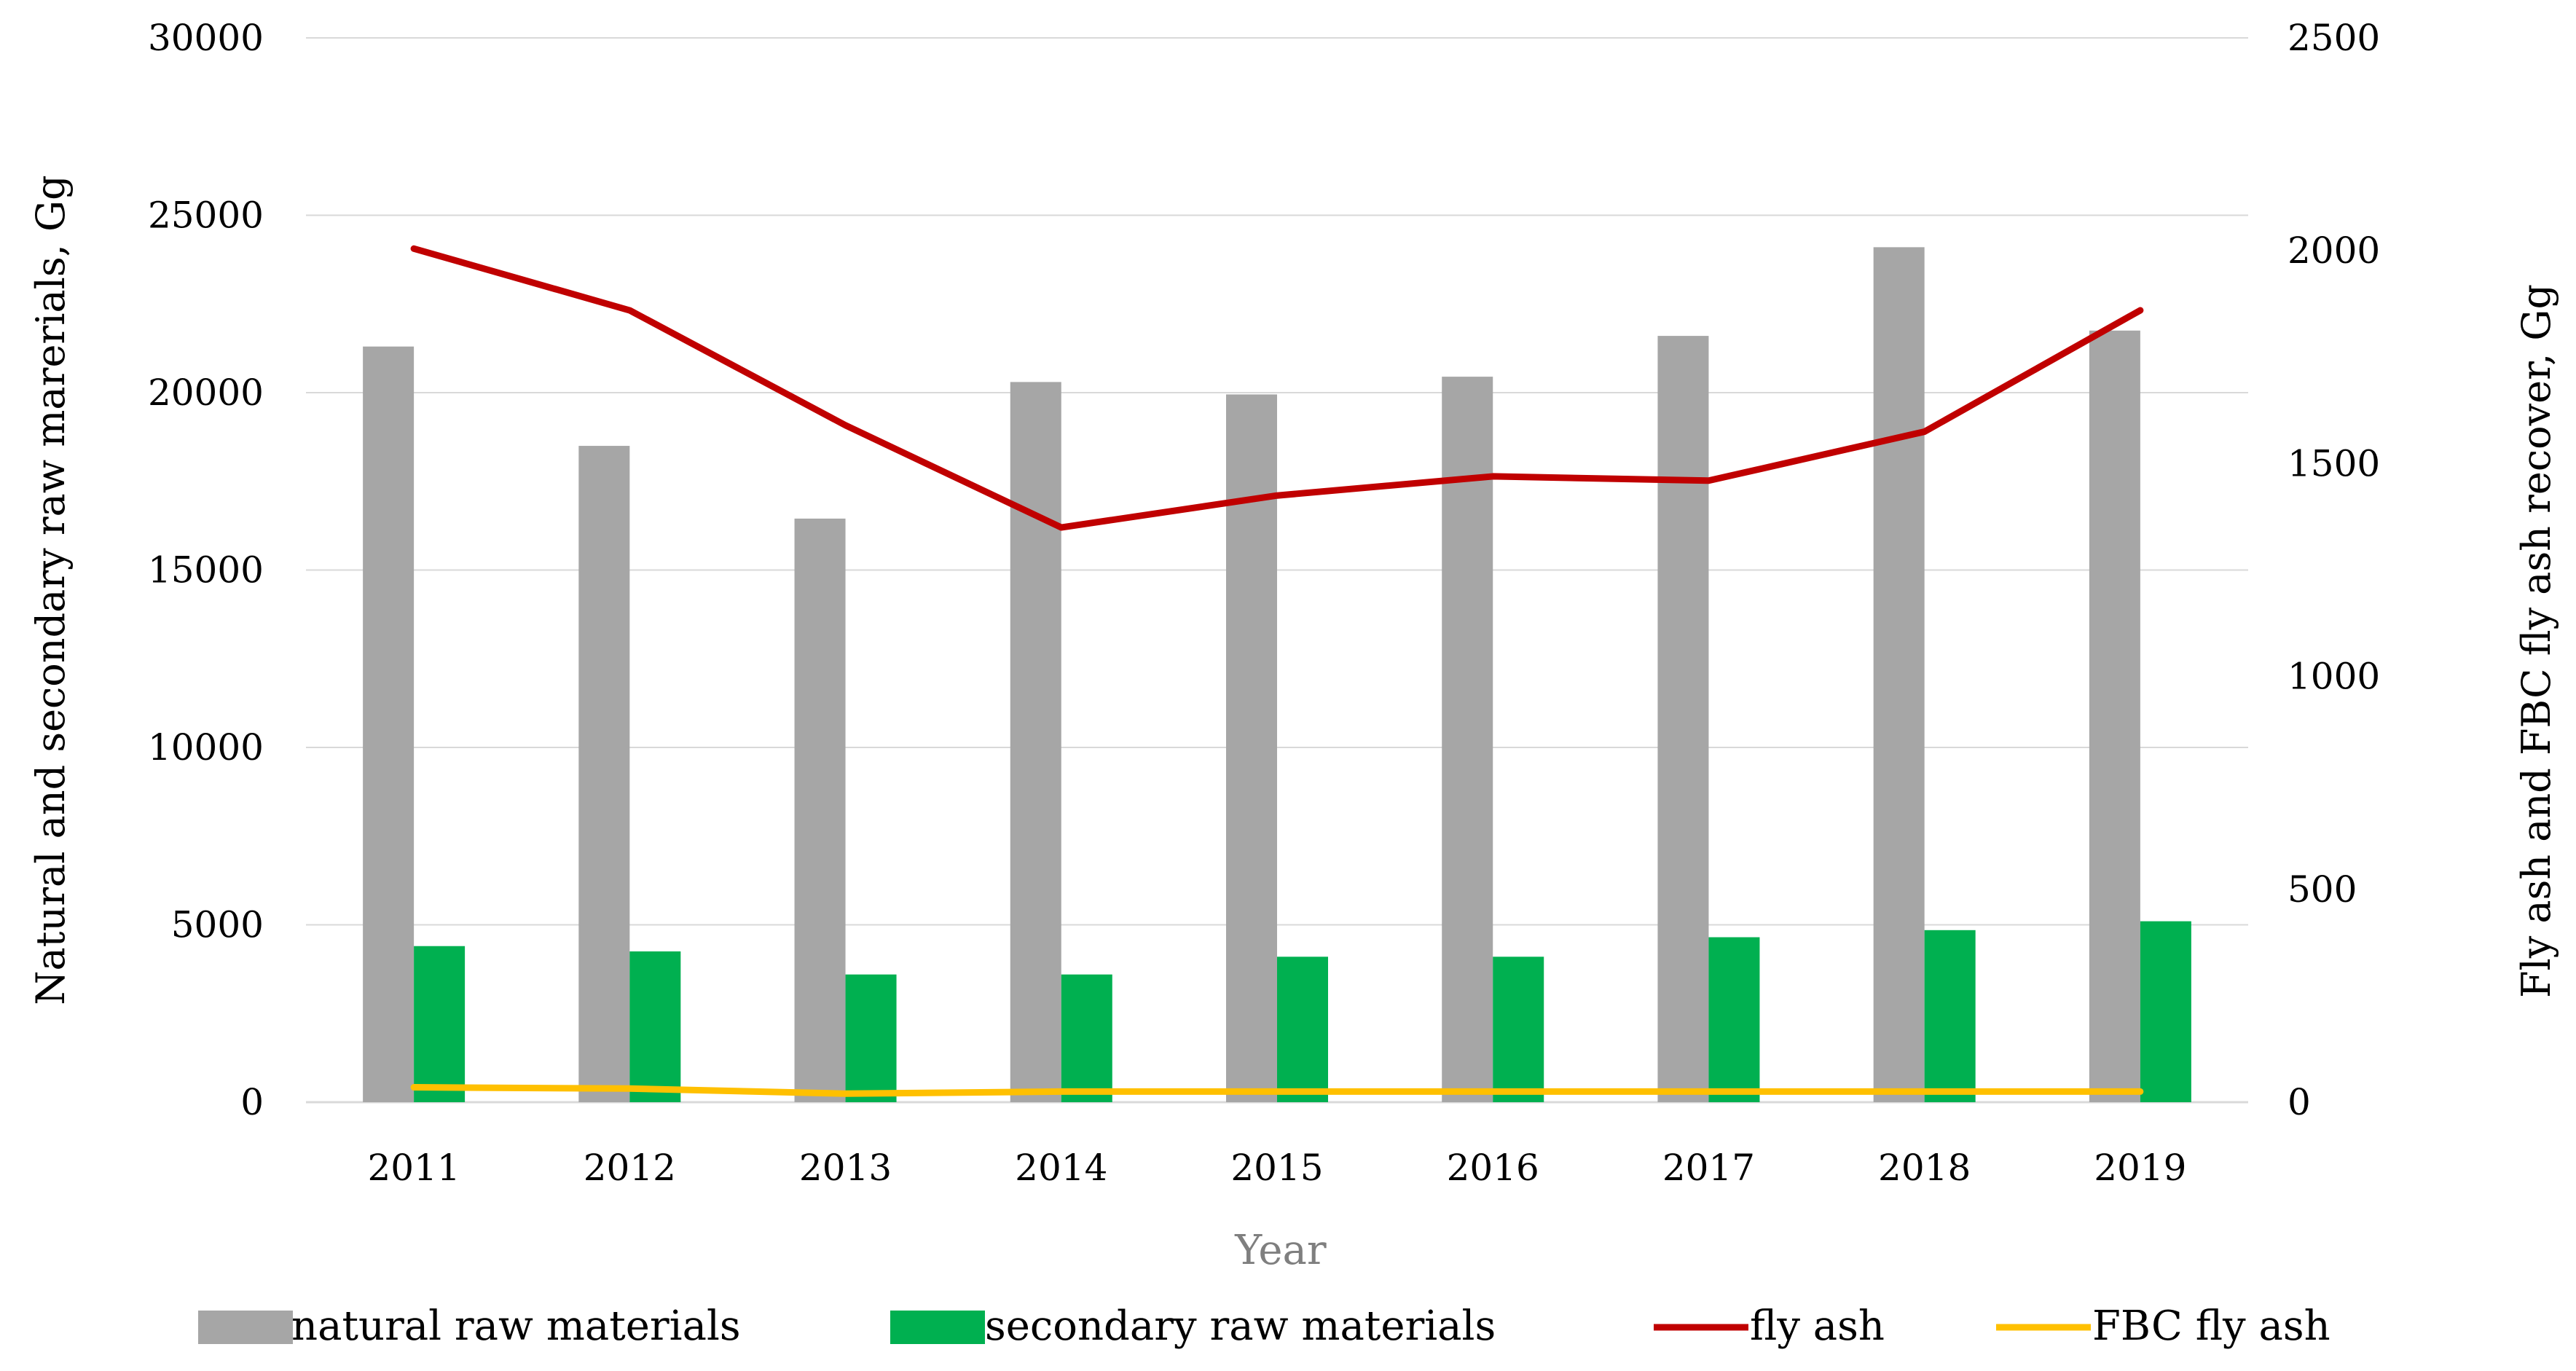  What do you see at coordinates (2334, 677) in the screenshot?
I see `y2-tick-label: 1000` at bounding box center [2334, 677].